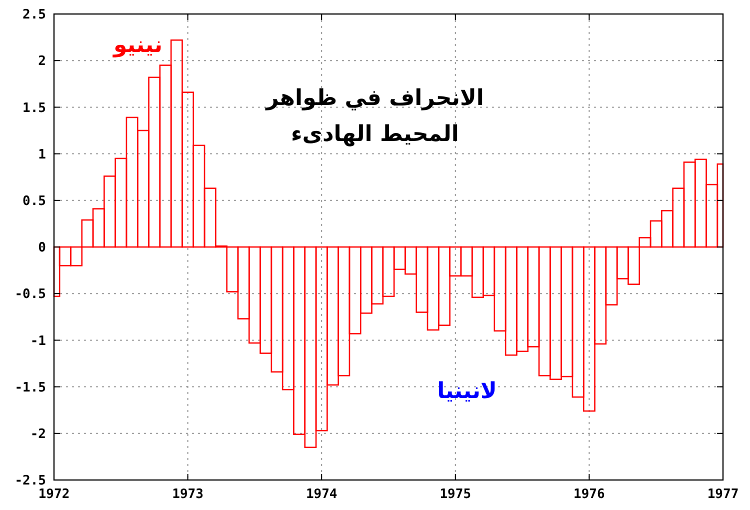 This screenshot has width=750, height=510. I want to click on y-tick-label: -2.5, so click(30, 481).